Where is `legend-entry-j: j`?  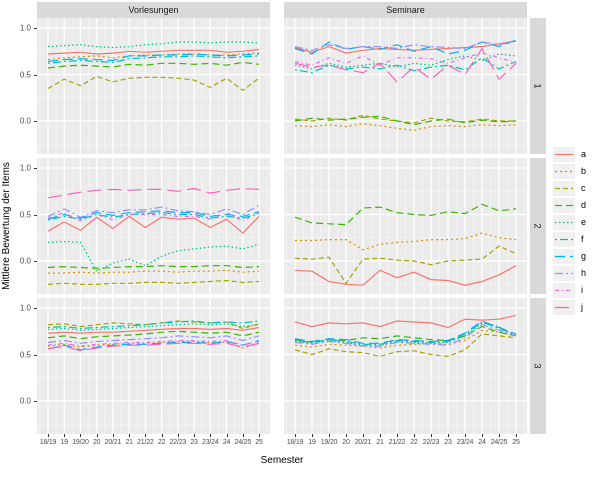 legend-entry-j: j is located at coordinates (569, 307).